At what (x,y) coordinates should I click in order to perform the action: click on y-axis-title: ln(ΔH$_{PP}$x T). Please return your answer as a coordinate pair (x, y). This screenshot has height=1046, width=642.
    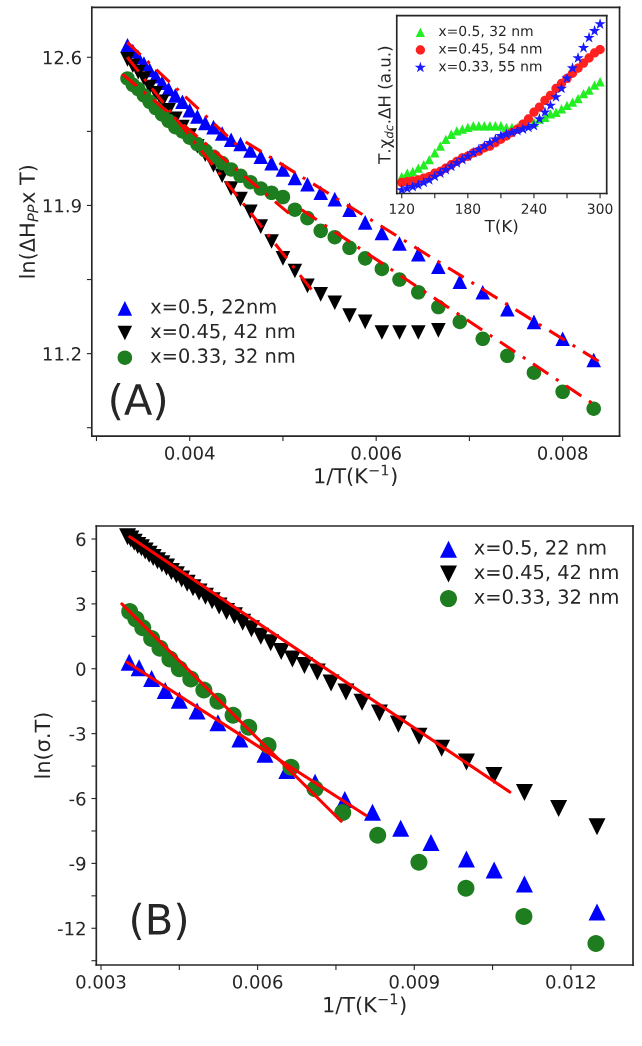
    Looking at the image, I should click on (28, 221).